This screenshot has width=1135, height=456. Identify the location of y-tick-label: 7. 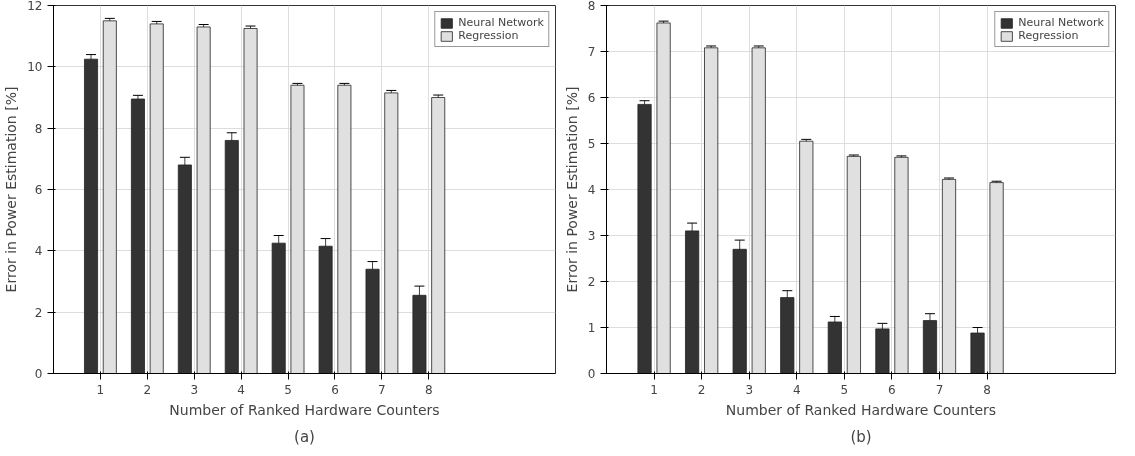
(591, 52).